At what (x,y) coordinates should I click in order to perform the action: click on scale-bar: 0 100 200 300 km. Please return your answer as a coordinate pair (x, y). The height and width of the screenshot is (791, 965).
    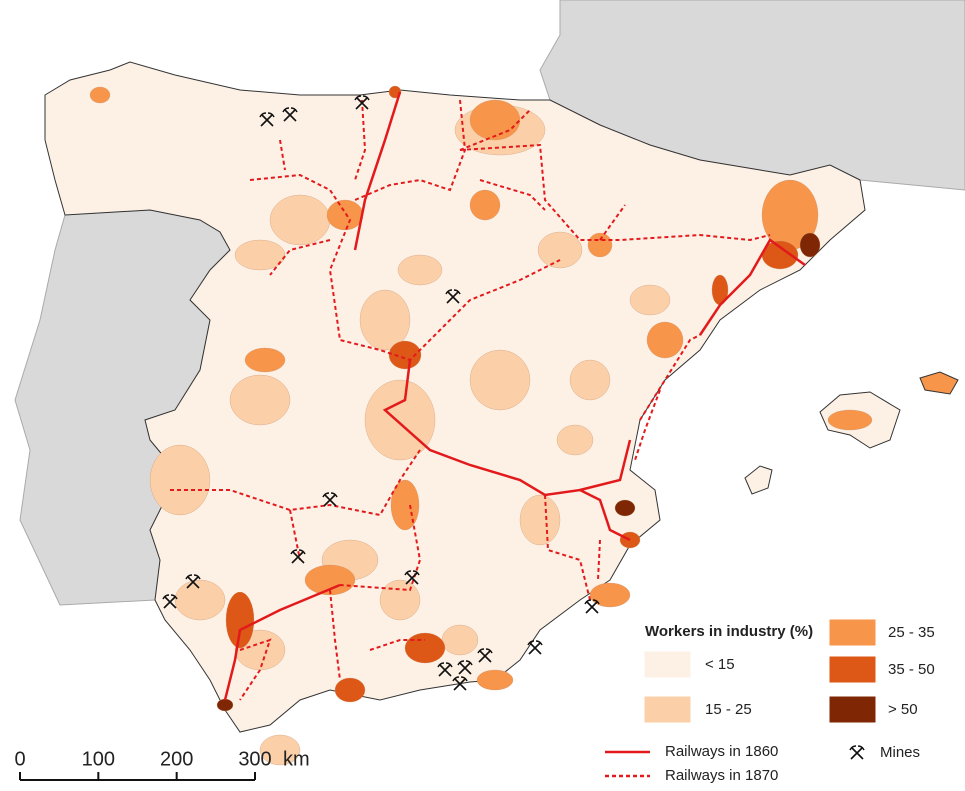
    Looking at the image, I should click on (162, 764).